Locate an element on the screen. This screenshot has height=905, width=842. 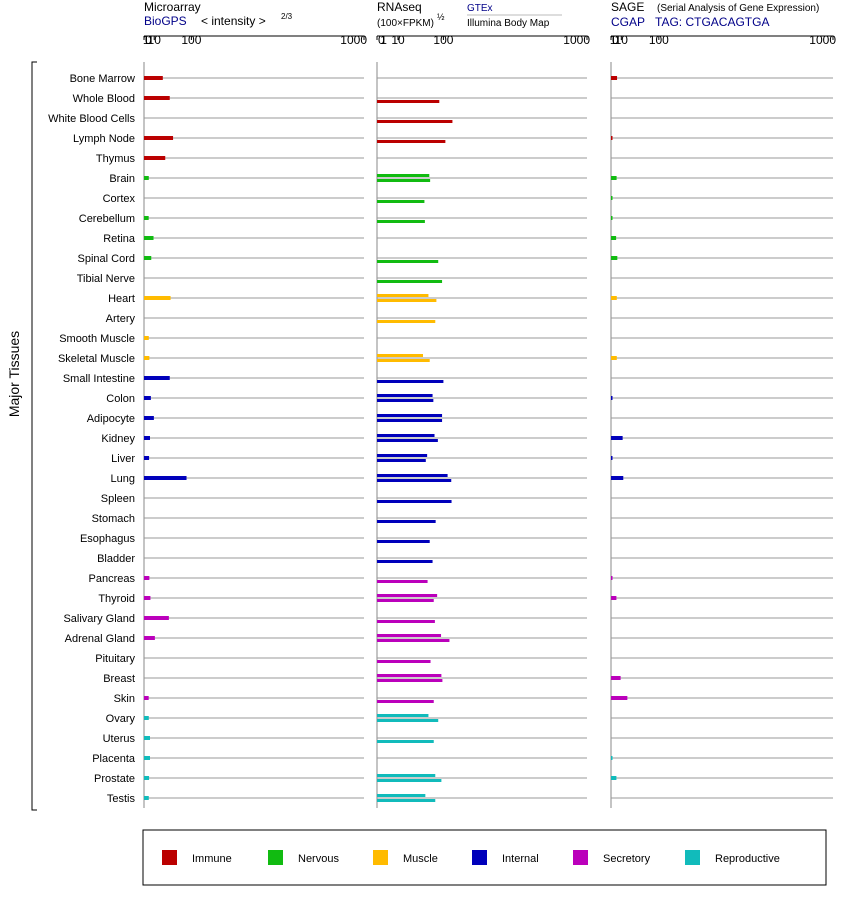
tissue-label: Tibial Nerve is located at coordinates (106, 279).